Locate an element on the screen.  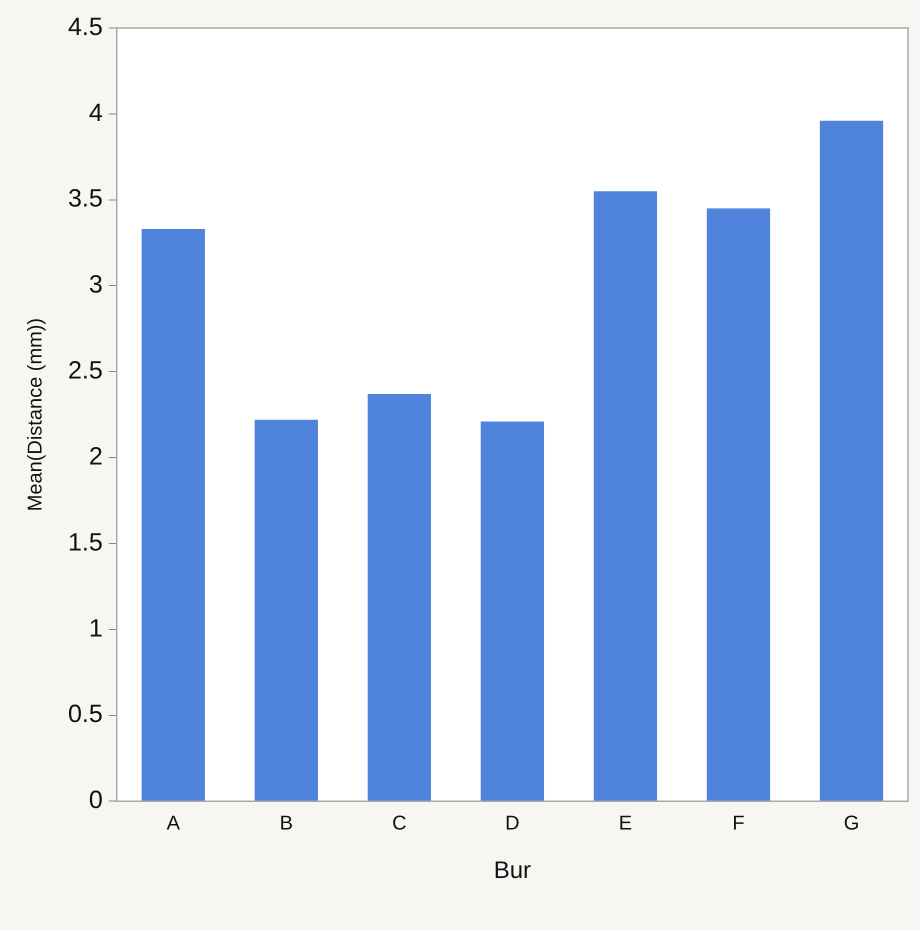
y-tick-label: 3 is located at coordinates (95, 284).